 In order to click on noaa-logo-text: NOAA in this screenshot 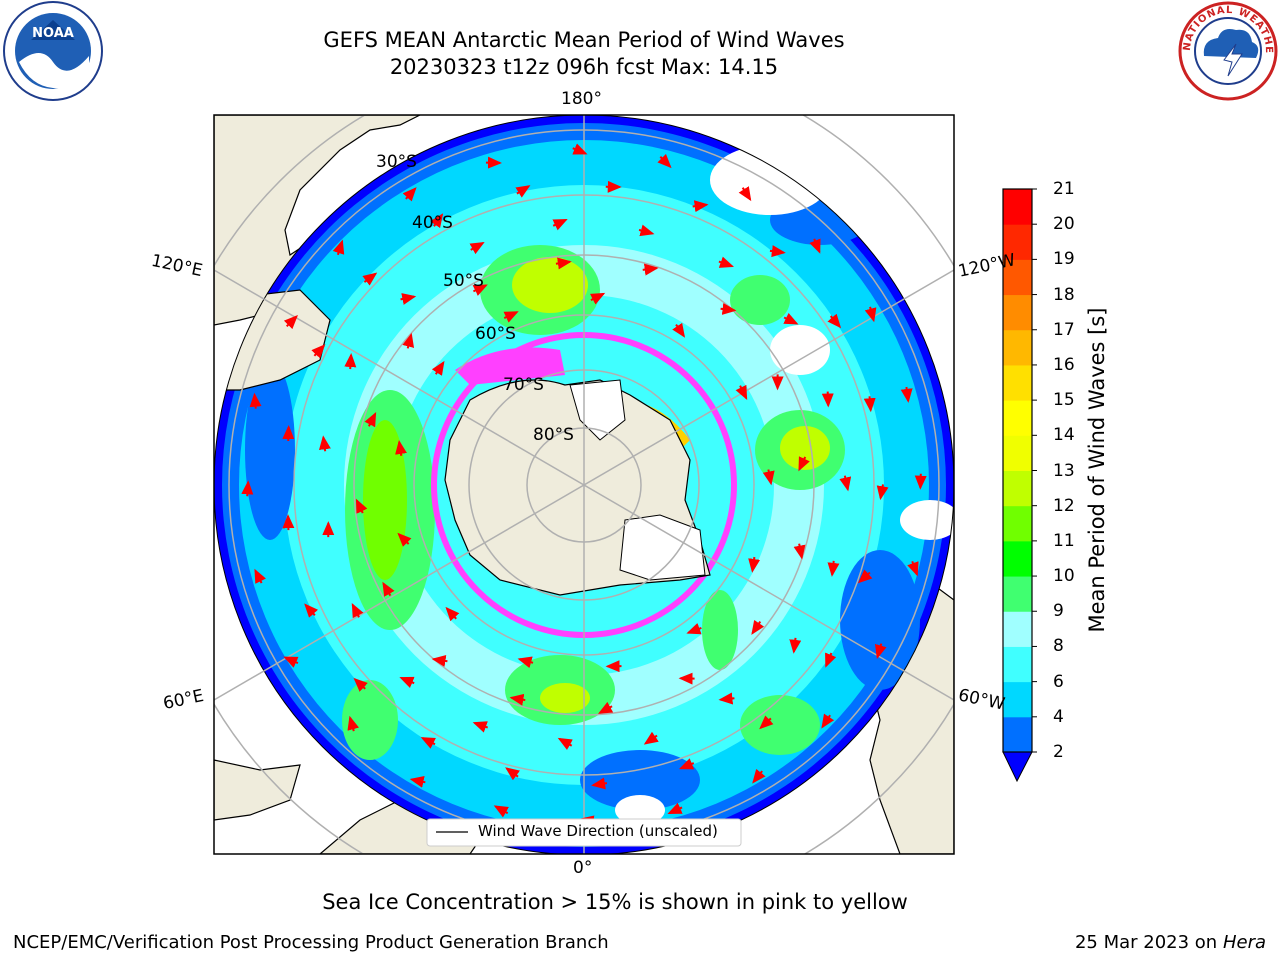, I will do `click(53, 33)`.